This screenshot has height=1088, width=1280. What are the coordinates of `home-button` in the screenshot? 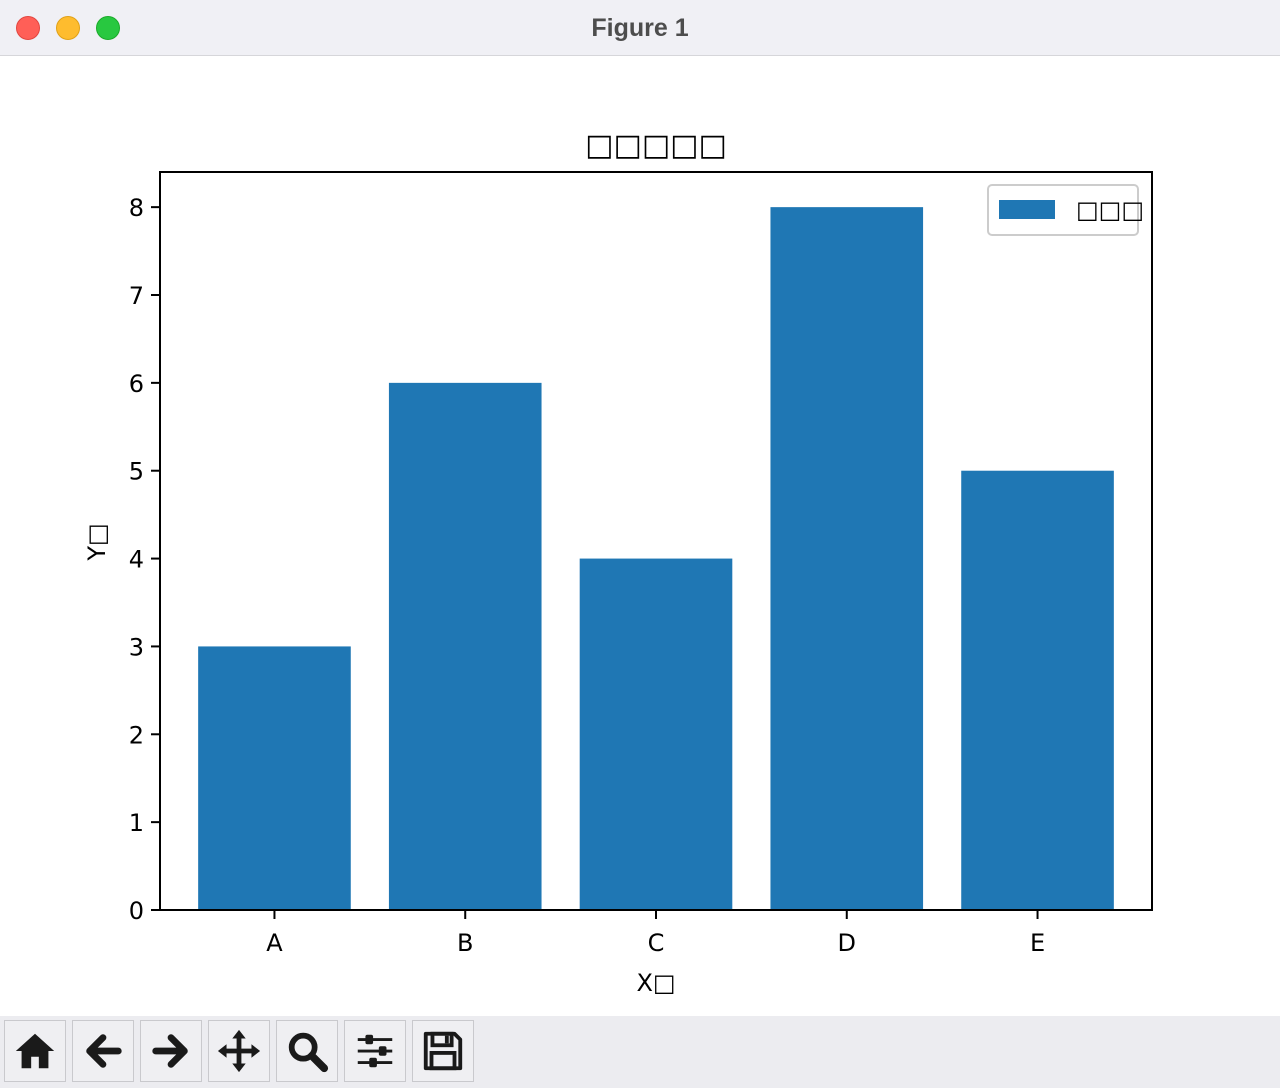 It's located at (35, 1051).